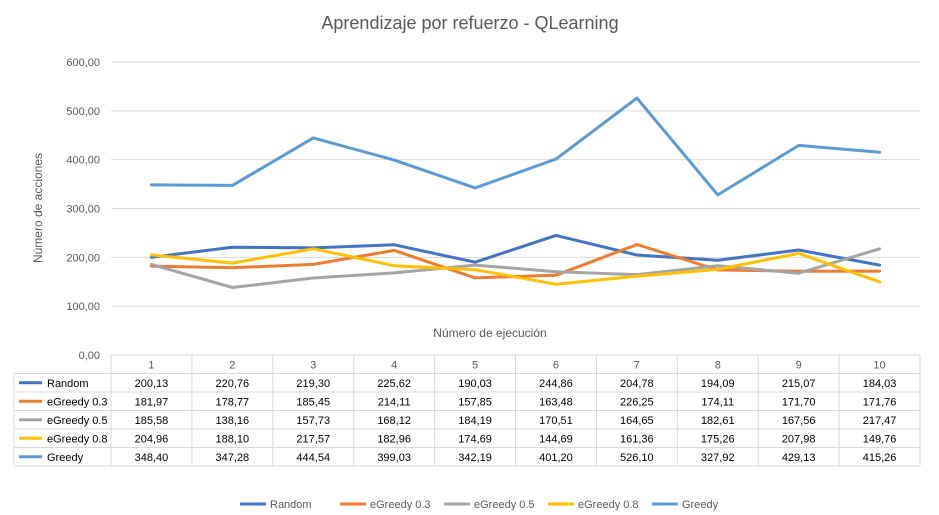 Image resolution: width=939 pixels, height=515 pixels. I want to click on table-series-name: eGreedy 0.8, so click(77, 439).